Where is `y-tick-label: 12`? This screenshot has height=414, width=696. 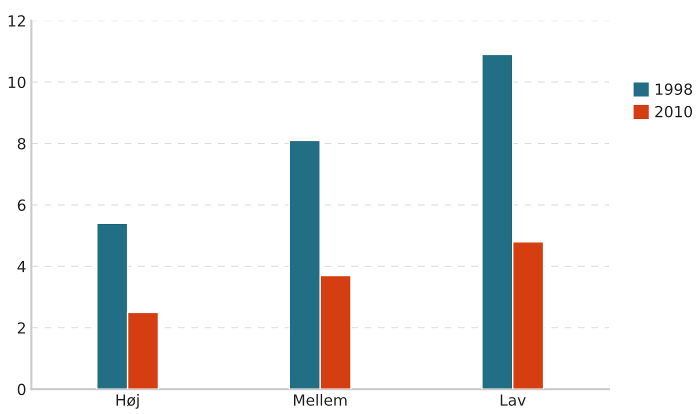 y-tick-label: 12 is located at coordinates (16, 21).